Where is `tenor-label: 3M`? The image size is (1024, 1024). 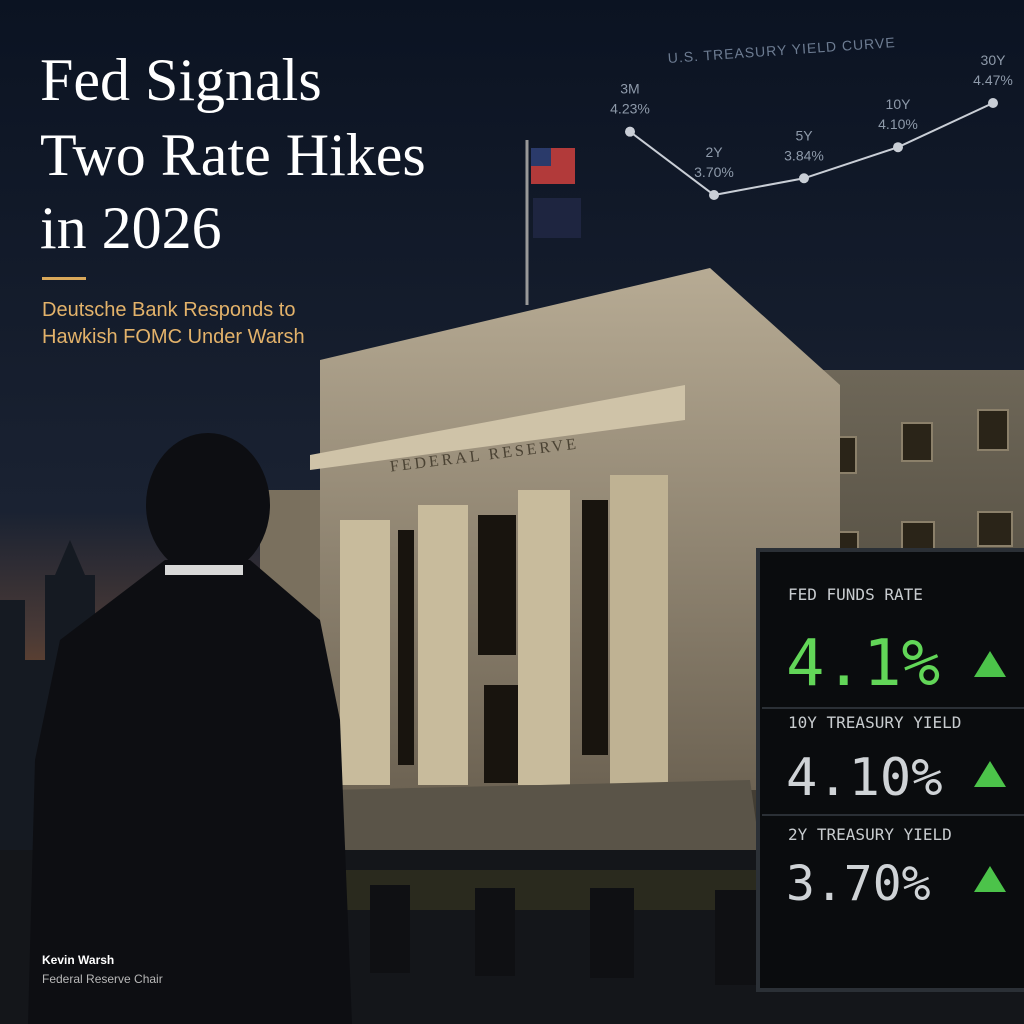
tenor-label: 3M is located at coordinates (629, 89).